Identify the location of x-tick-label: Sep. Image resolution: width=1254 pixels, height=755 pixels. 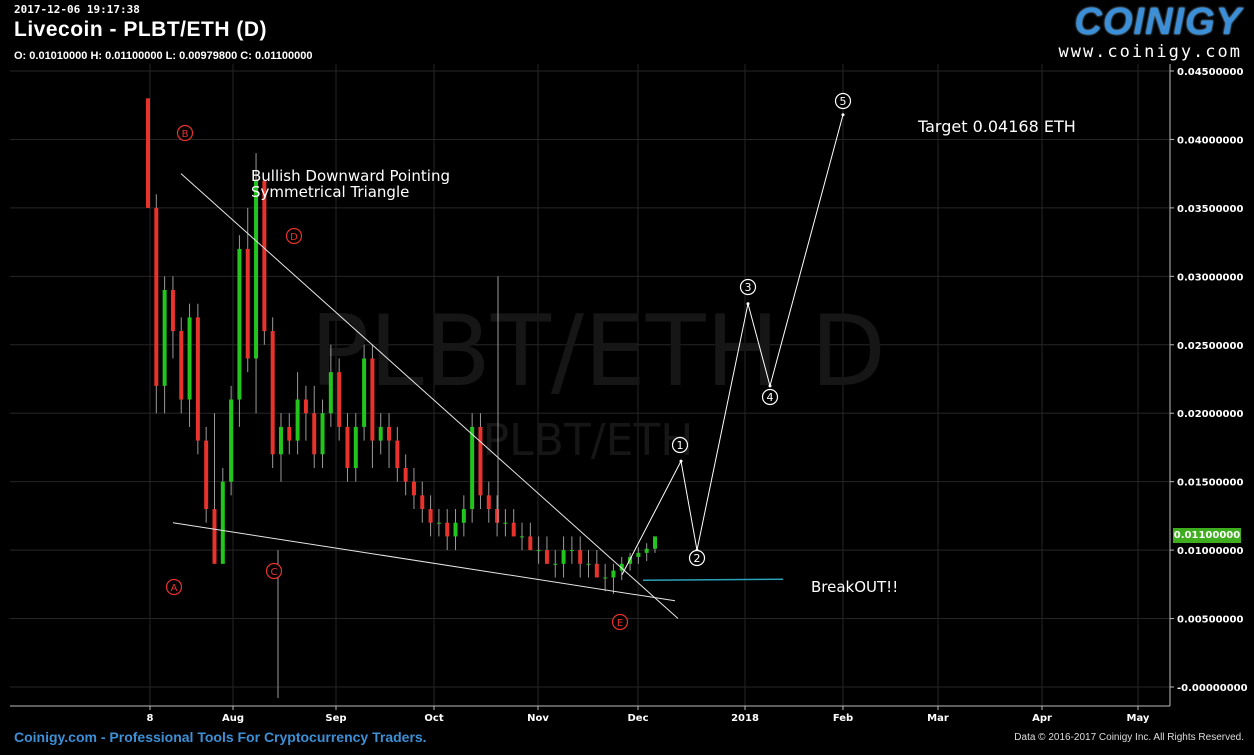
(335, 718).